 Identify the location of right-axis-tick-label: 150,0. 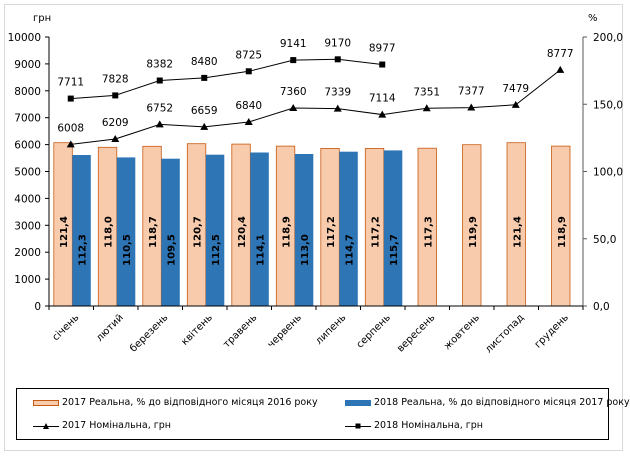
(608, 105).